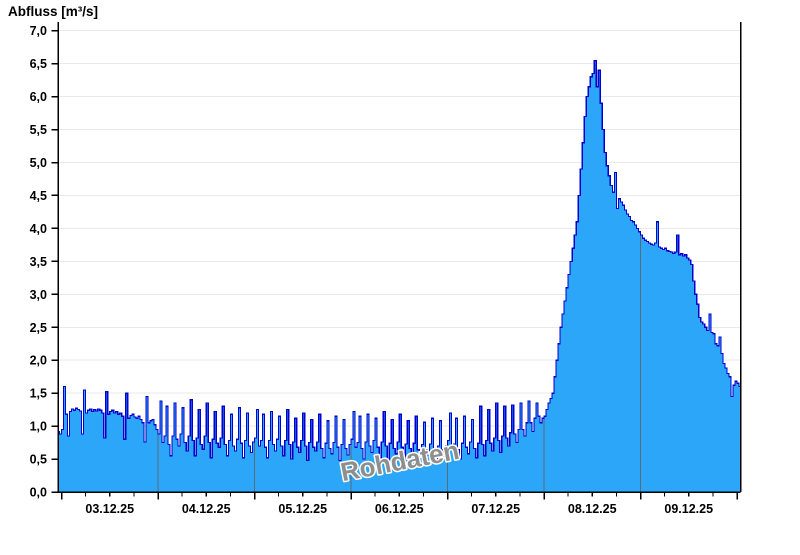 The width and height of the screenshot is (800, 555). I want to click on y-tick-label: 5,5, so click(38, 130).